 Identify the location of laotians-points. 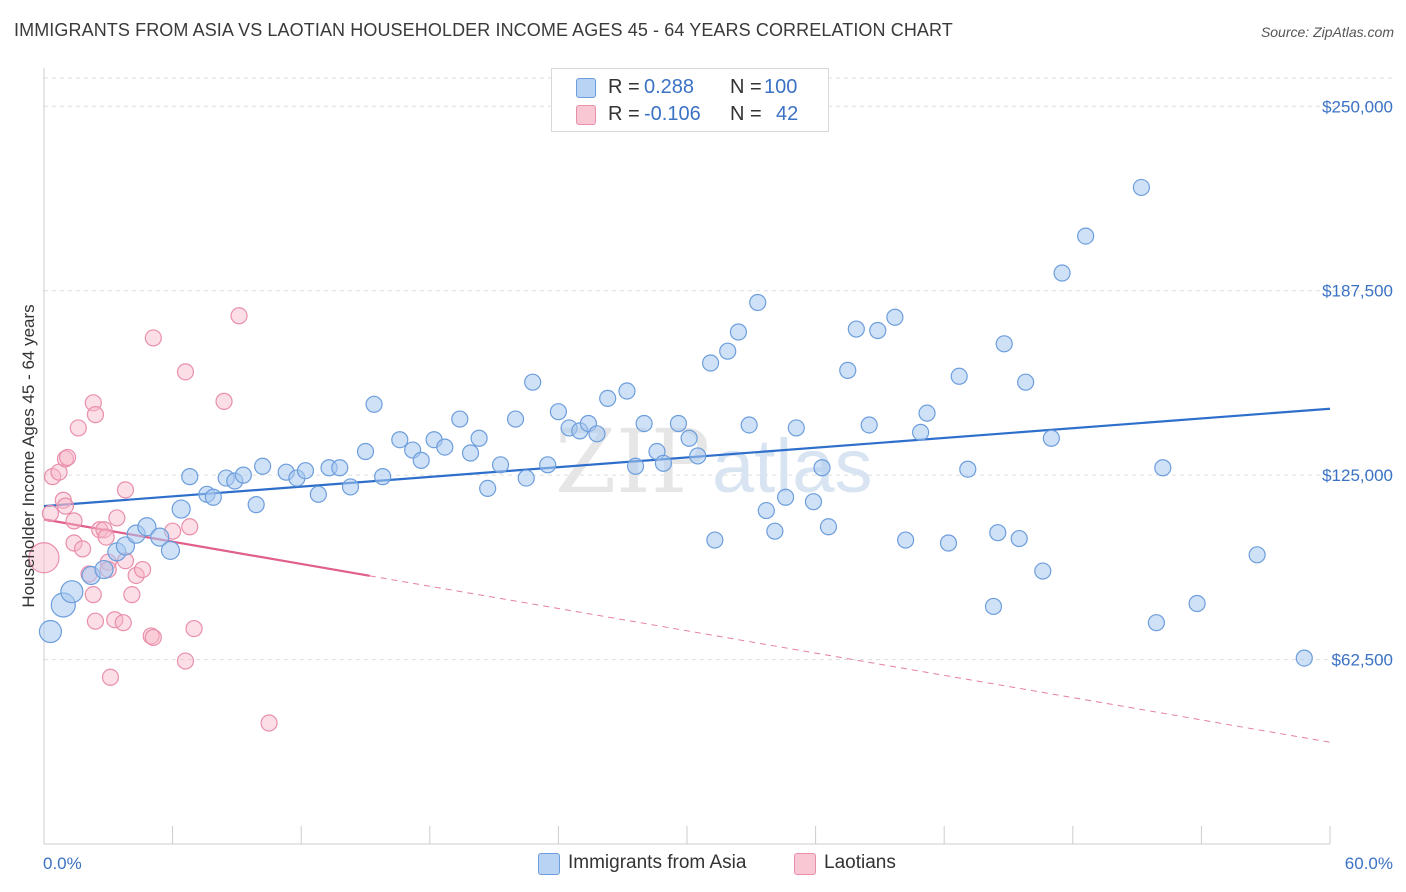
(153, 519).